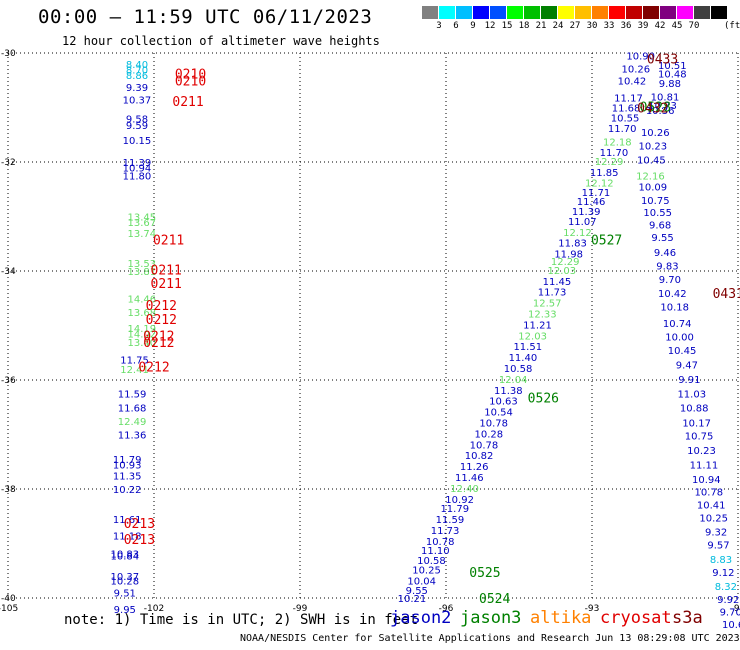 The image size is (740, 650). I want to click on swh-value: 10.63, so click(503, 402).